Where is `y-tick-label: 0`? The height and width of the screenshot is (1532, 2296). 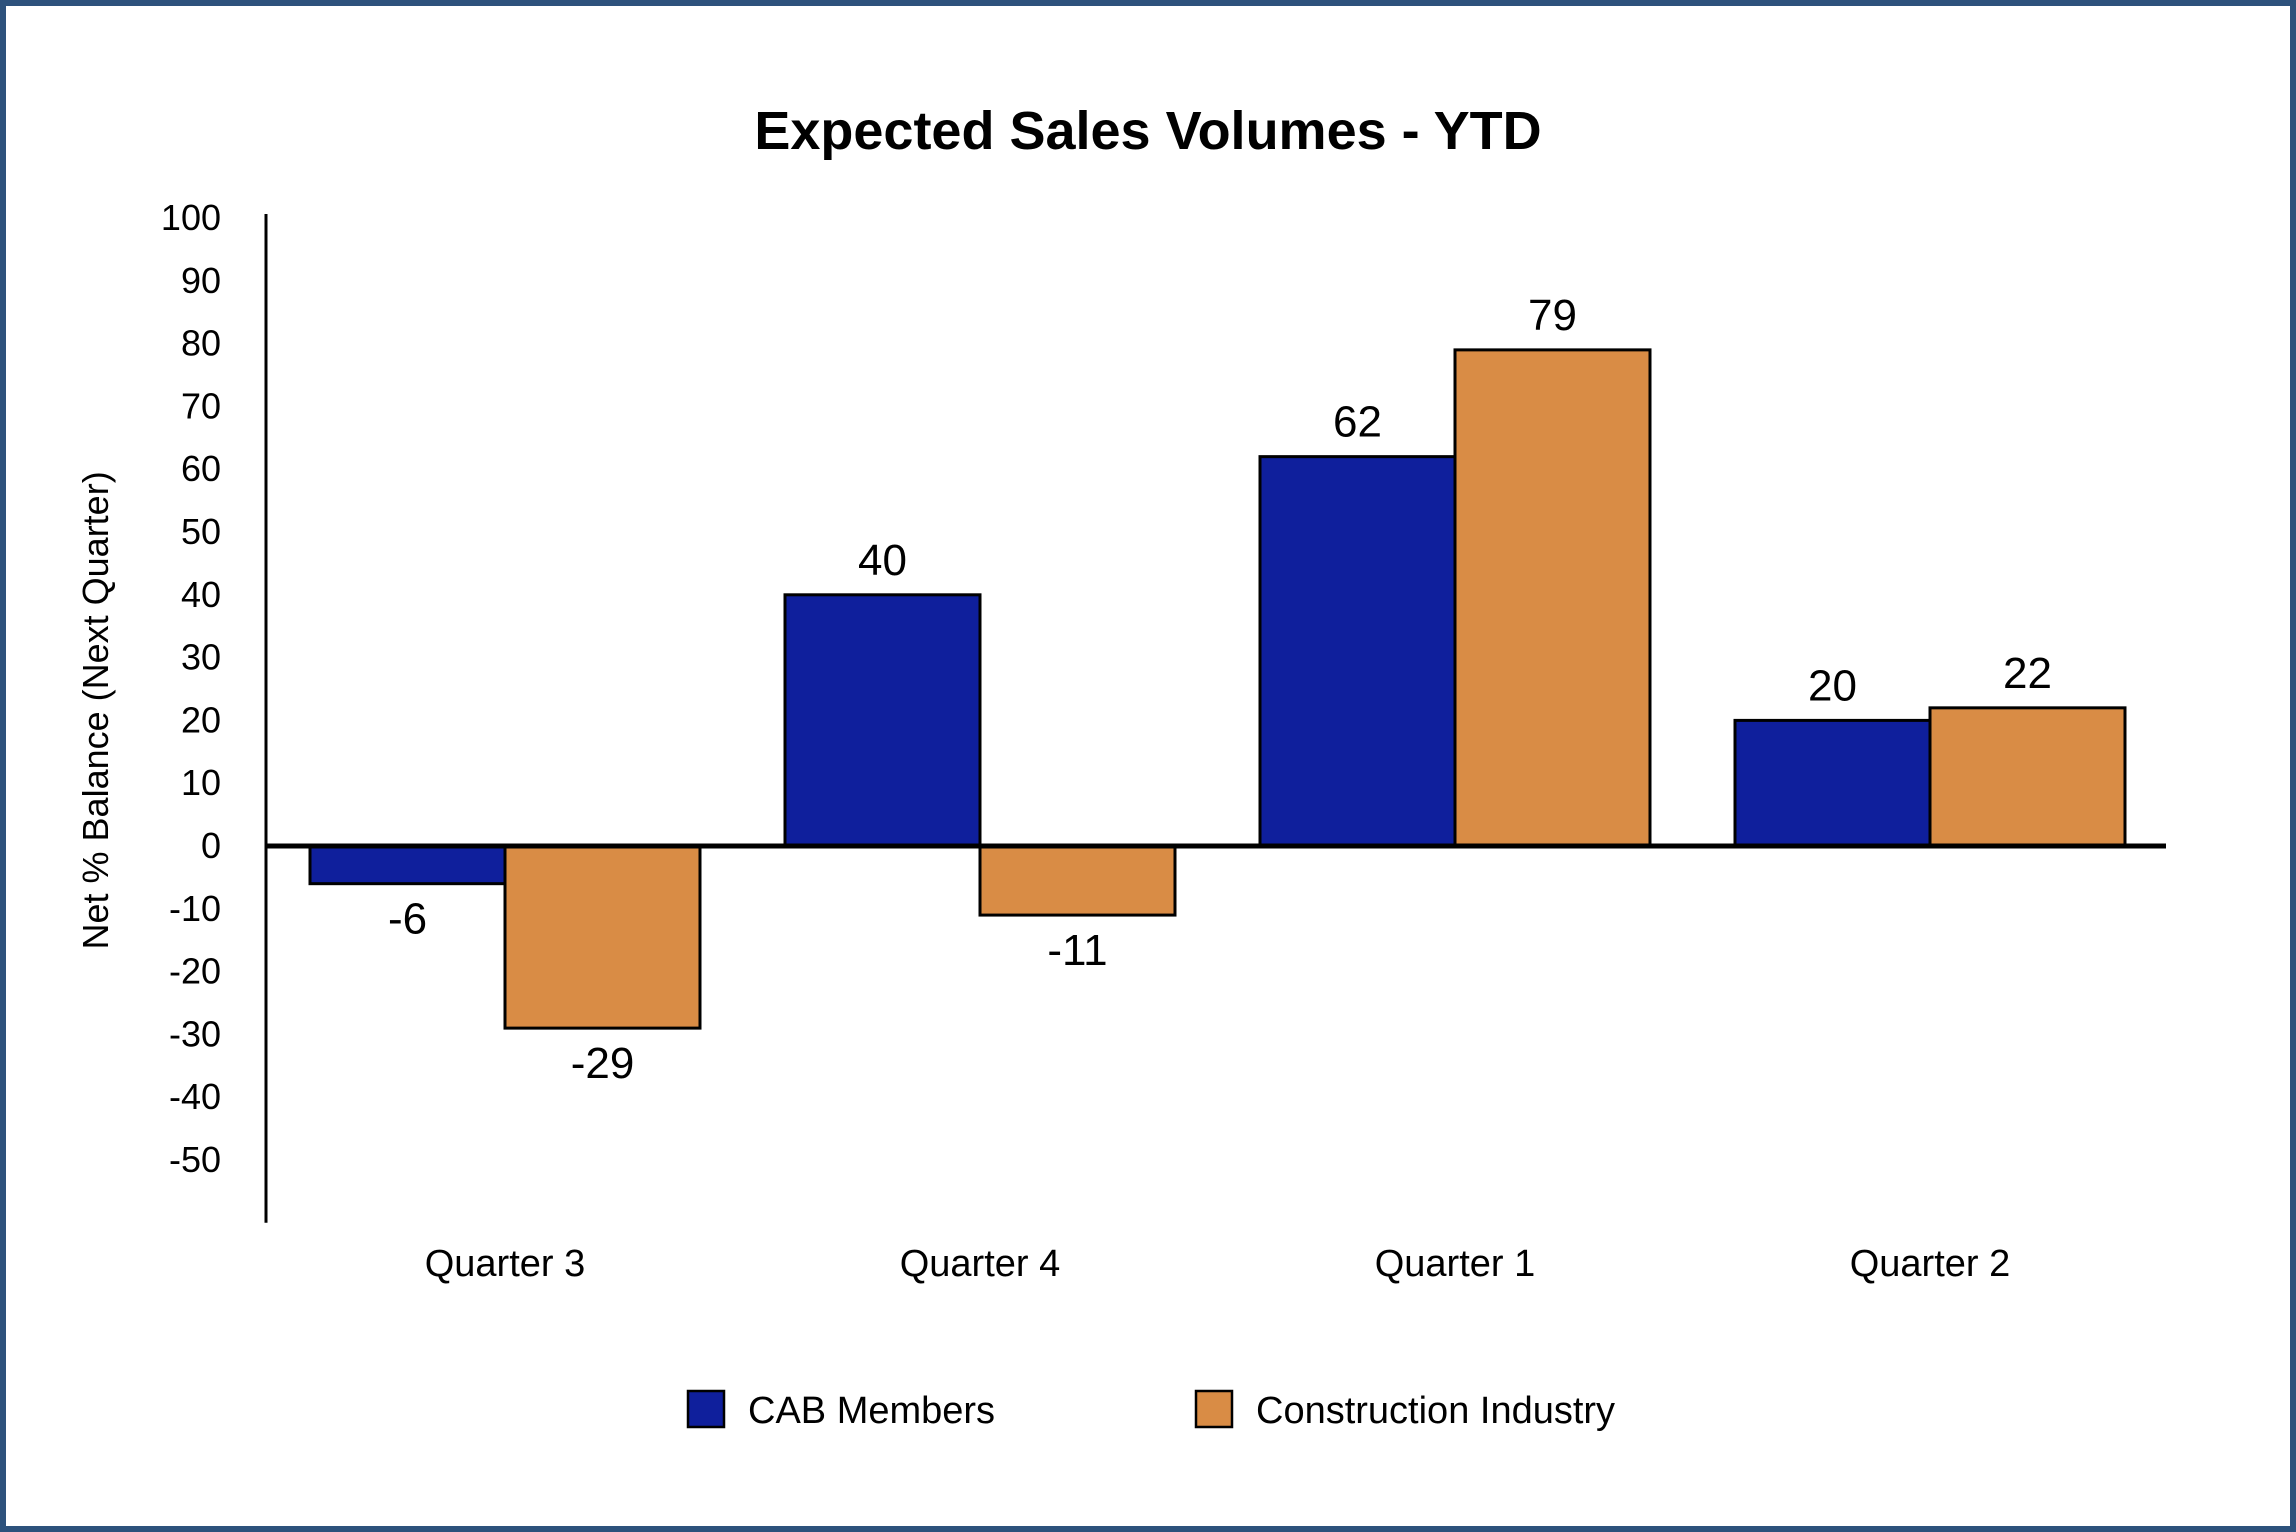
y-tick-label: 0 is located at coordinates (211, 845).